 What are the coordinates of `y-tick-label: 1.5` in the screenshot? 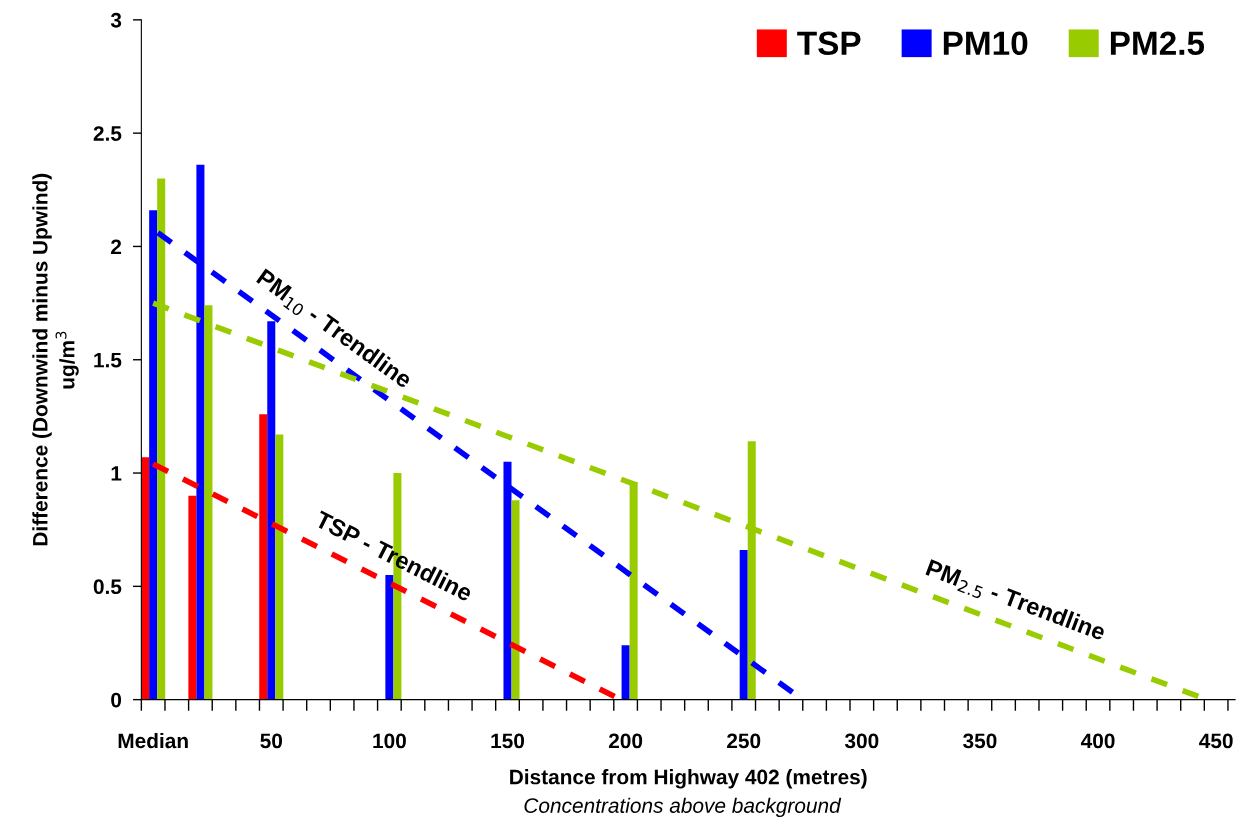 It's located at (108, 360).